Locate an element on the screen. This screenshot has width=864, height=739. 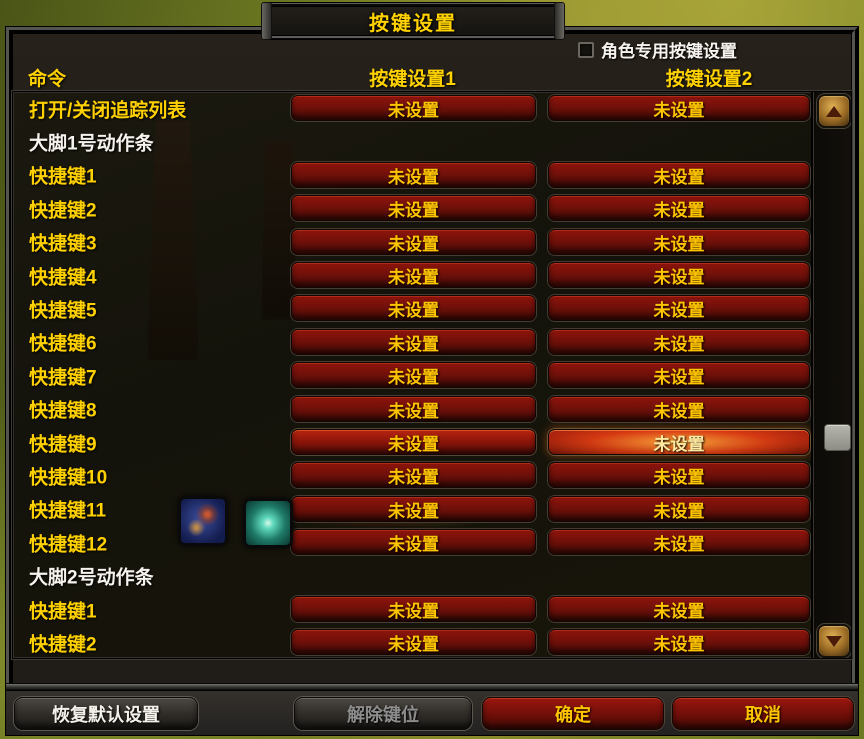
command-label: 快捷键6 is located at coordinates (63, 344).